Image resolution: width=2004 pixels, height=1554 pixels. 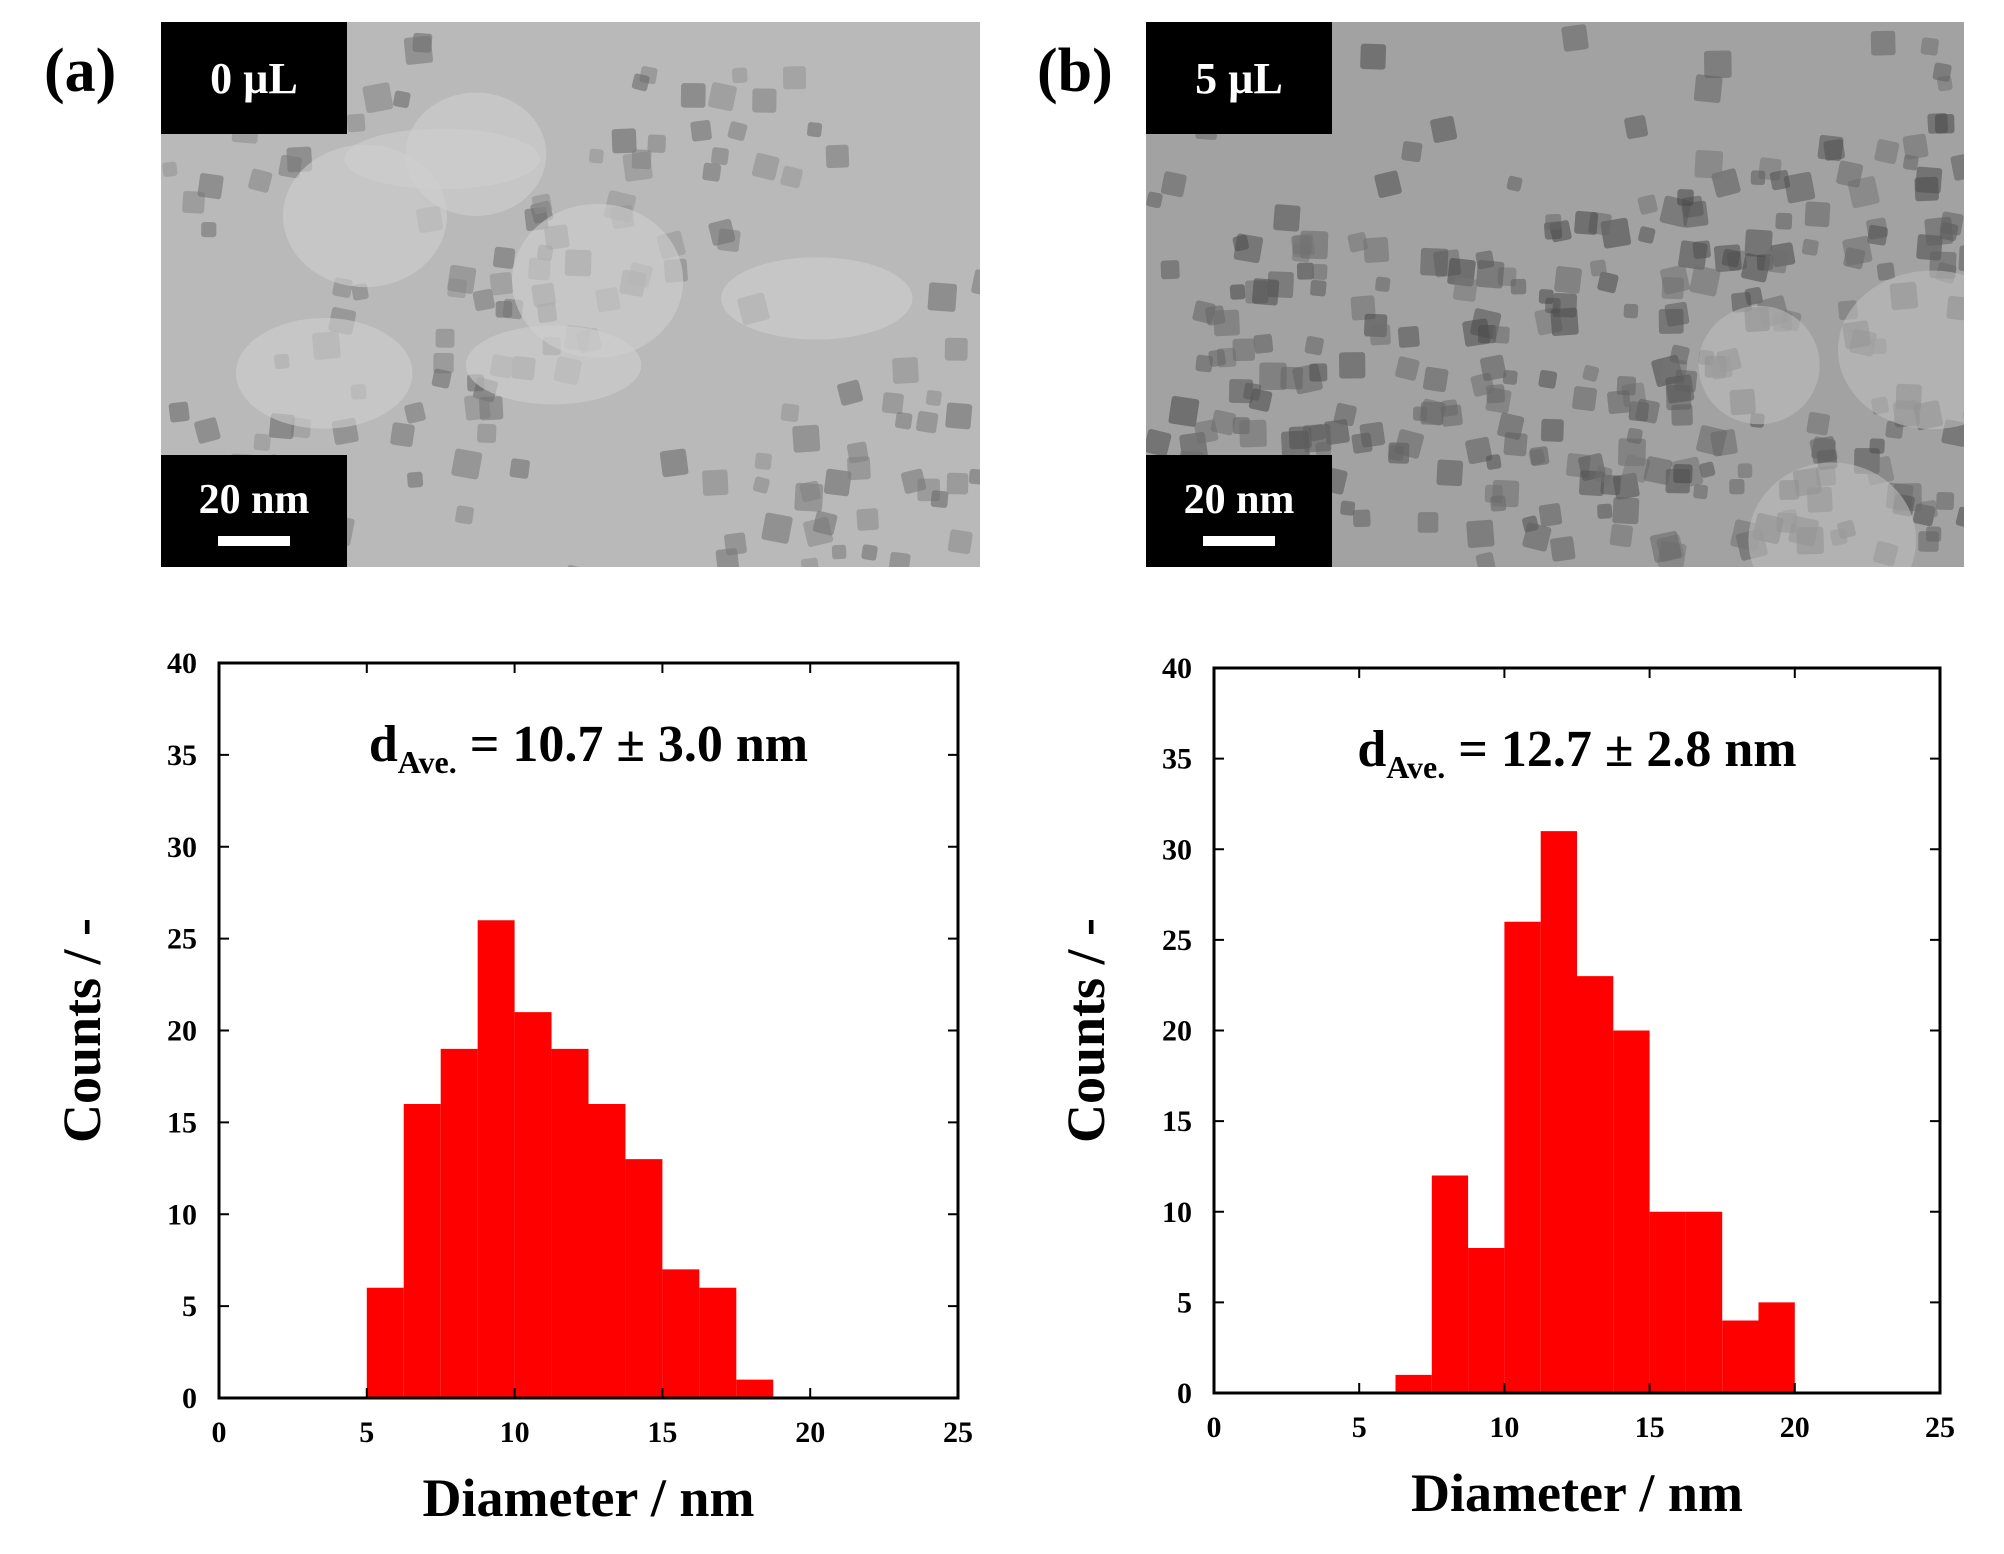 I want to click on y-tick-label: 5, so click(x=1184, y=1302).